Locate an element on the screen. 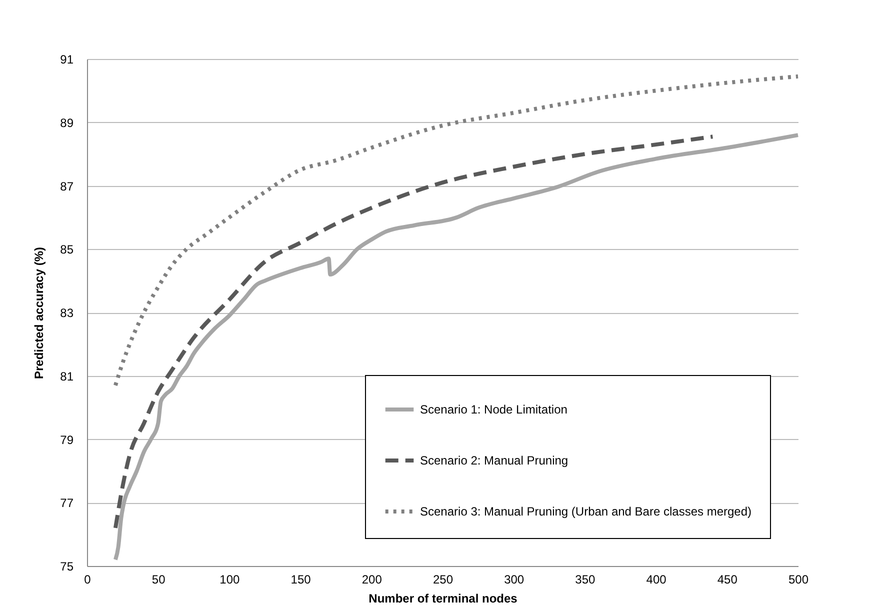 Image resolution: width=876 pixels, height=612 pixels. y-tick-label: 83 is located at coordinates (67, 313).